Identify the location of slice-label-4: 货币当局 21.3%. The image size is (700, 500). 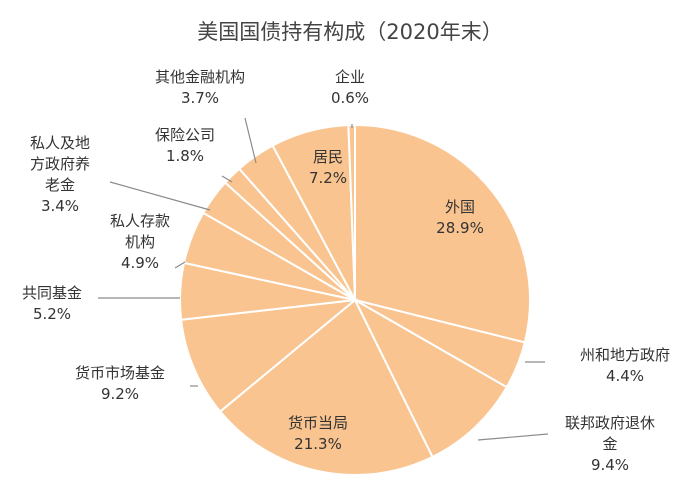
(318, 433).